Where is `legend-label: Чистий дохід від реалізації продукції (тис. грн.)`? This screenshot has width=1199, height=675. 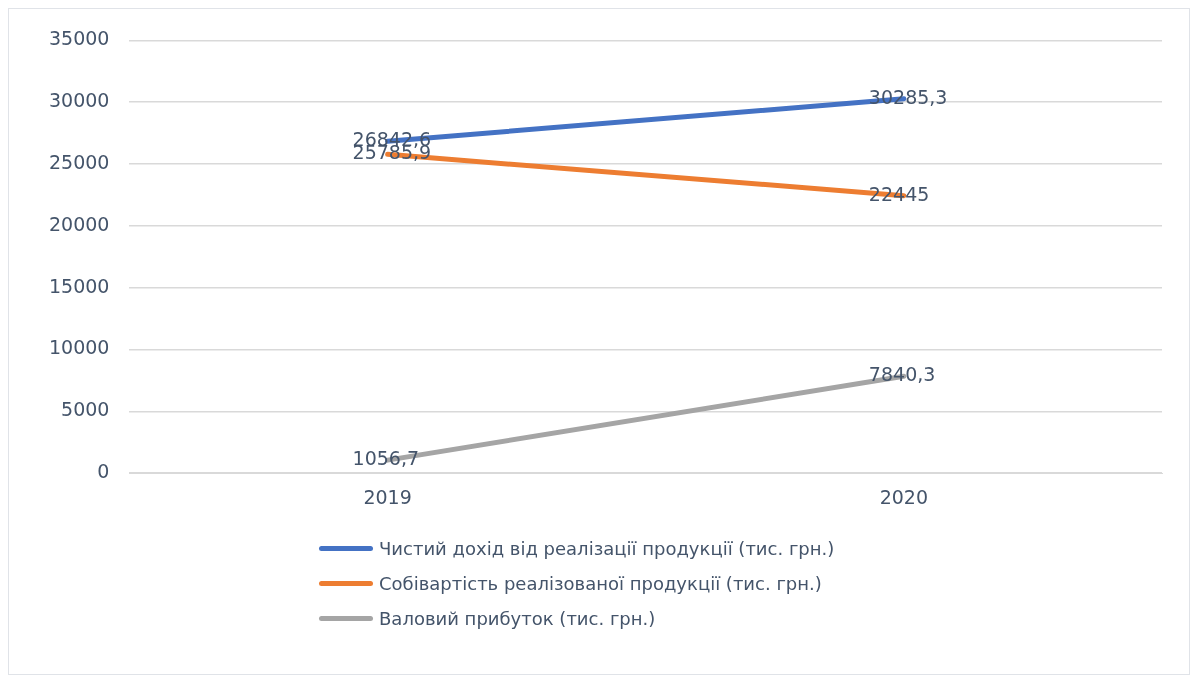 legend-label: Чистий дохід від реалізації продукції (тис. грн.) is located at coordinates (607, 548).